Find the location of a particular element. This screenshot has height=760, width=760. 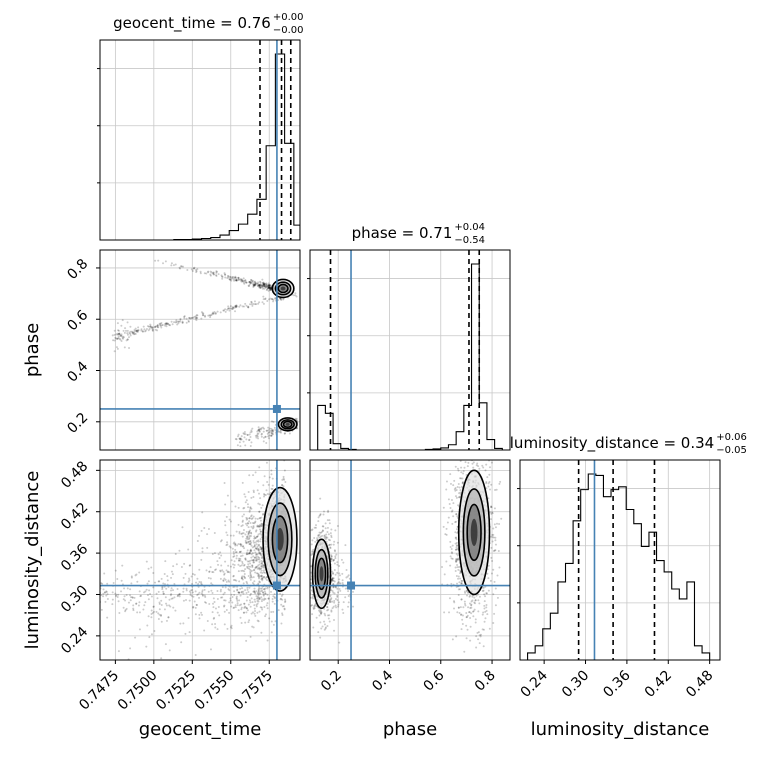

x-tick-label-phase: 0.2 is located at coordinates (331, 681).